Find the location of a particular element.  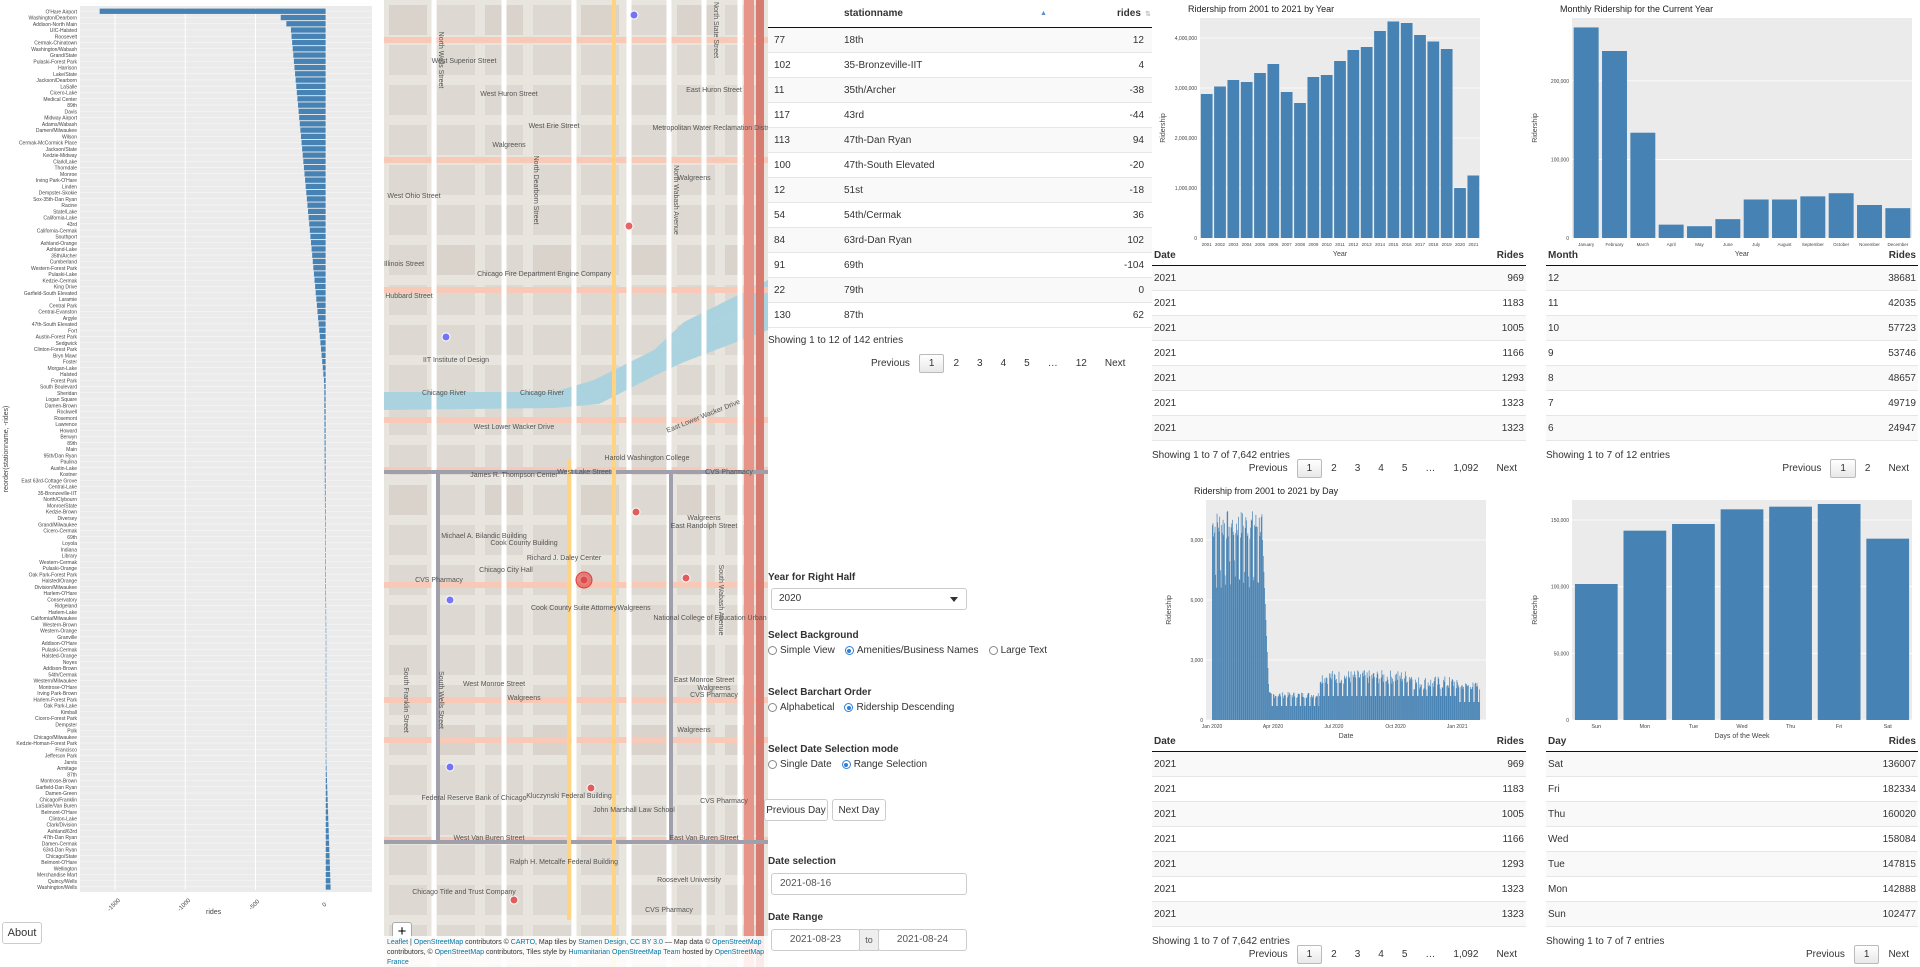

daily-table-page-1,092: 1,092 is located at coordinates (1466, 954).